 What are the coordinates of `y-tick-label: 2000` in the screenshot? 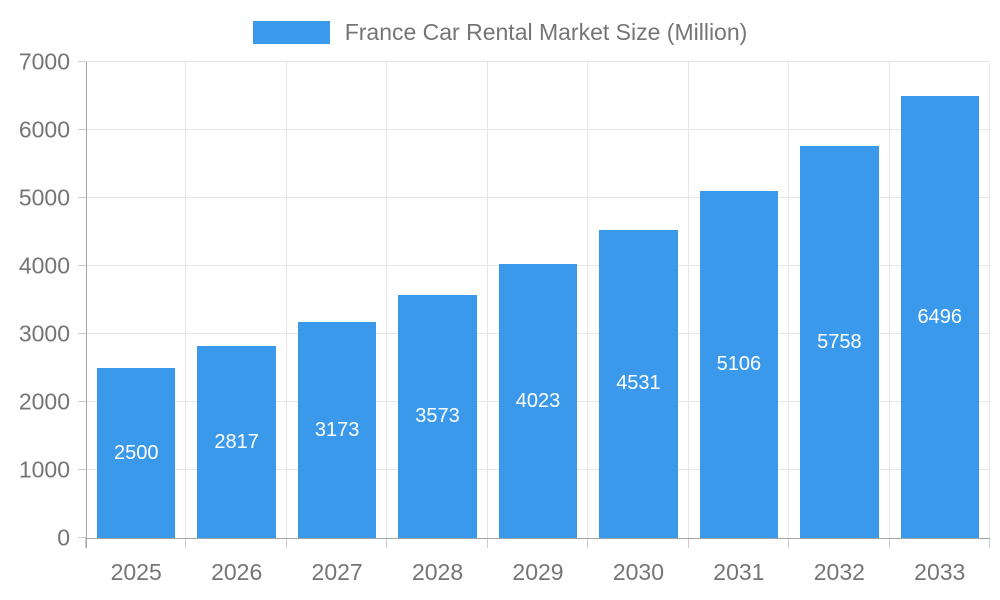 It's located at (44, 401).